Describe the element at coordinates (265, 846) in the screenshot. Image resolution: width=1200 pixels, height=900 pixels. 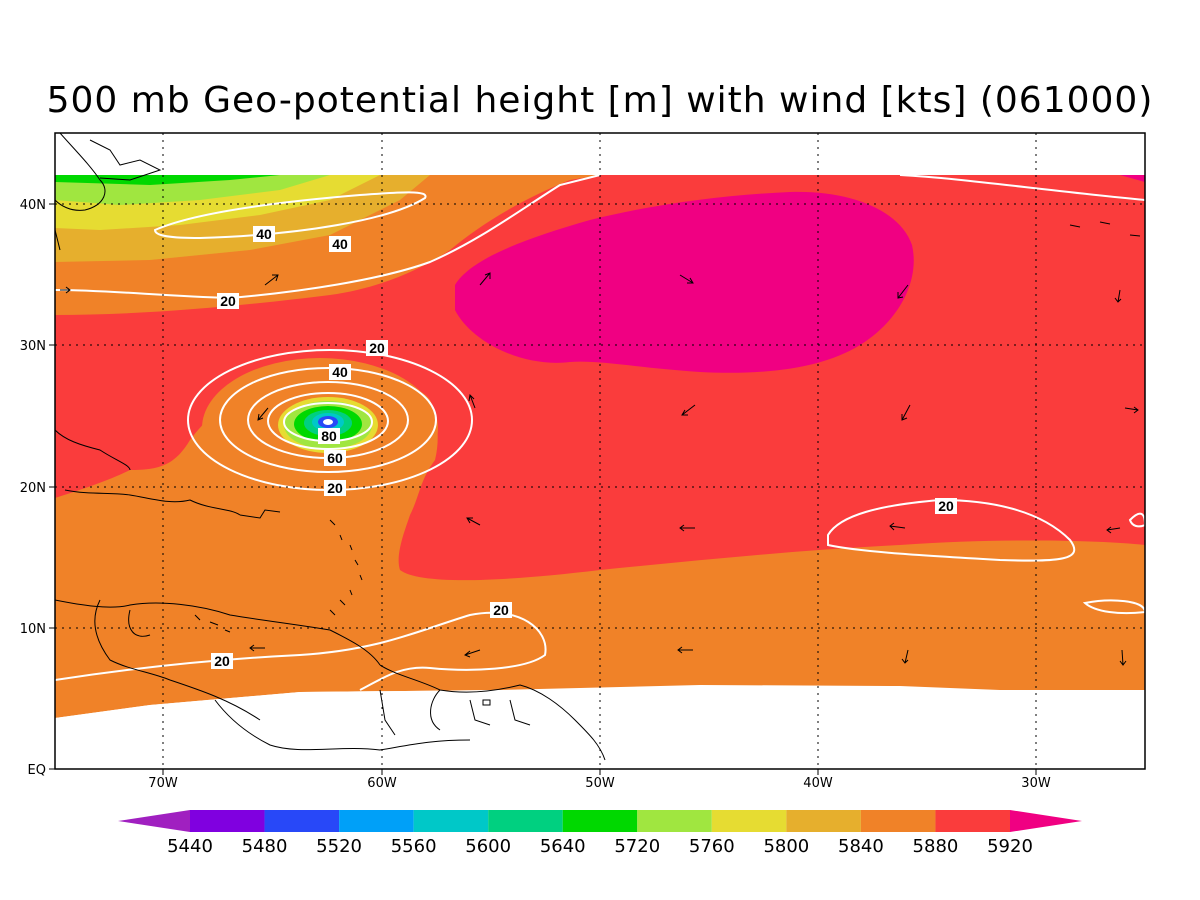
I see `colorbar-label: 5480` at that location.